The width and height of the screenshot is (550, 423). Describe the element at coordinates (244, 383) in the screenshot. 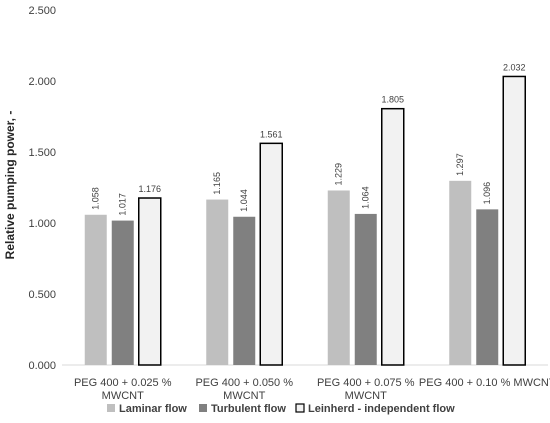

I see `category-label: PEG 400 + 0.050 %` at that location.